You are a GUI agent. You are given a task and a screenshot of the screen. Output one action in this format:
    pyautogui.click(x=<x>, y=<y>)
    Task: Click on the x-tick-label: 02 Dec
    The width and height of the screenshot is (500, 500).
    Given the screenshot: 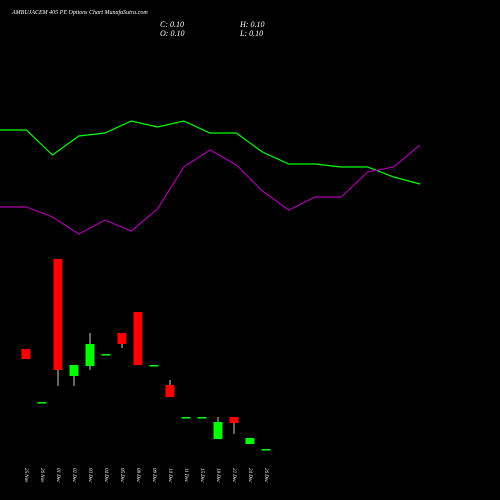 What is the action you would take?
    pyautogui.click(x=73, y=475)
    